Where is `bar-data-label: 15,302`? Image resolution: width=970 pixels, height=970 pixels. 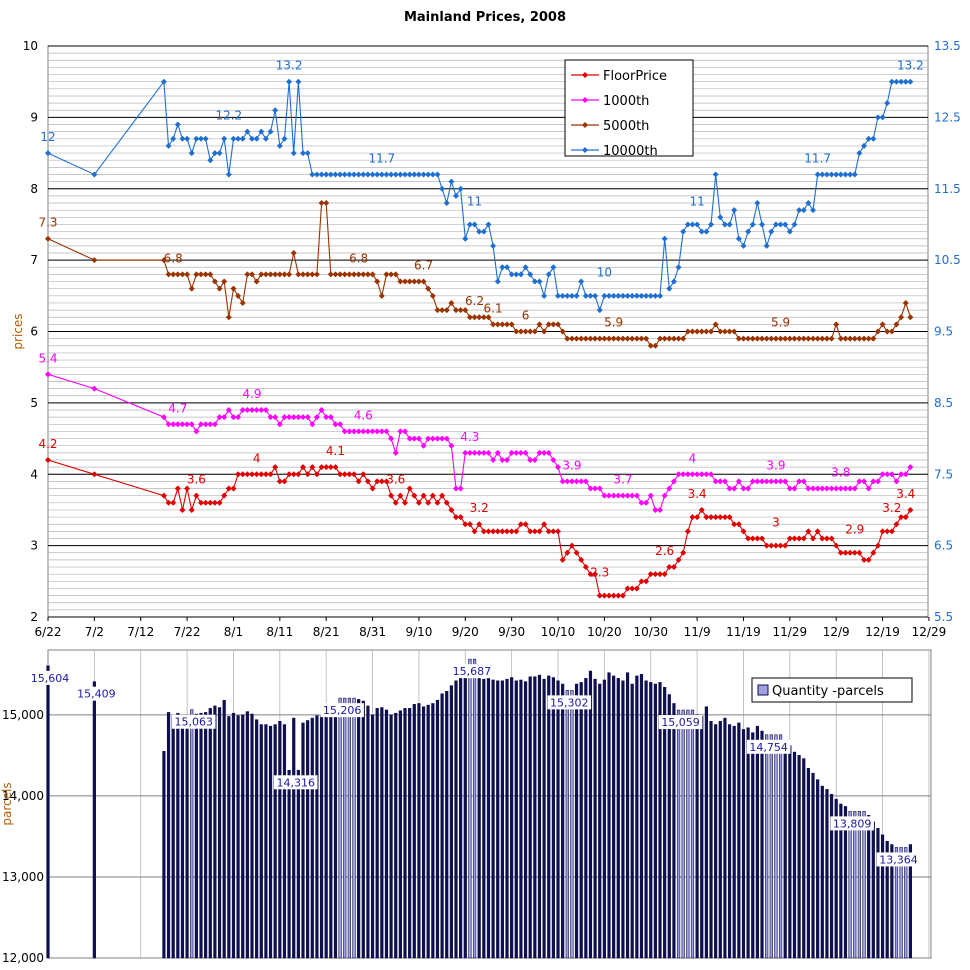
bar-data-label: 15,302 is located at coordinates (569, 702).